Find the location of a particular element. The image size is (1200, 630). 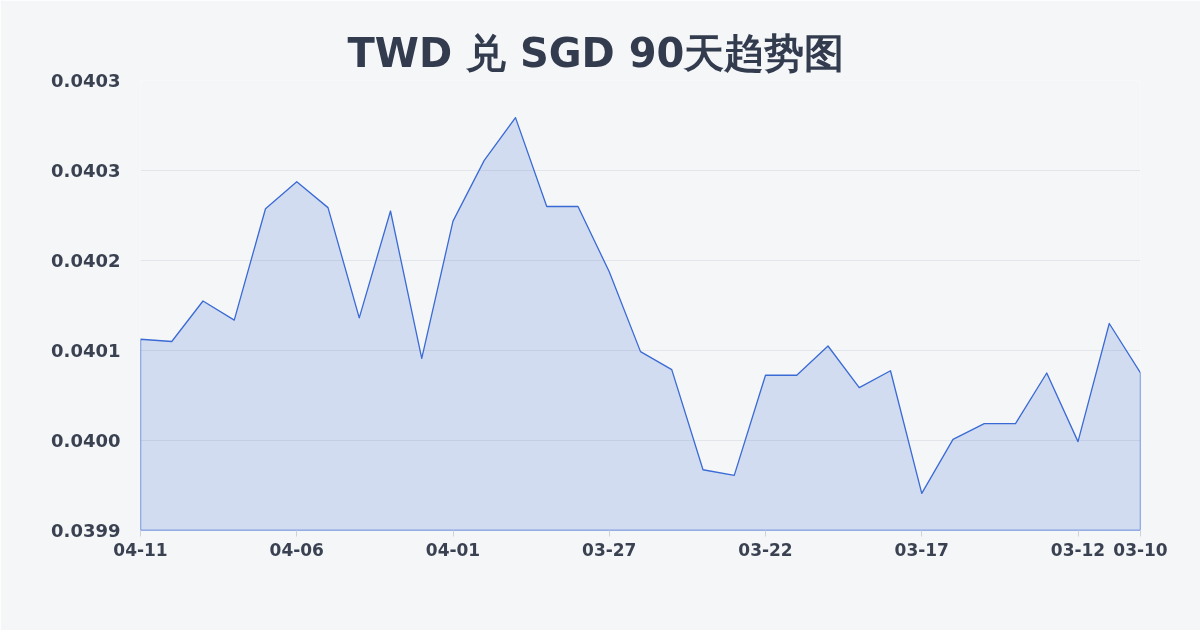

chart-title: TWD 兑 SGD 90天趋势图 is located at coordinates (596, 52).